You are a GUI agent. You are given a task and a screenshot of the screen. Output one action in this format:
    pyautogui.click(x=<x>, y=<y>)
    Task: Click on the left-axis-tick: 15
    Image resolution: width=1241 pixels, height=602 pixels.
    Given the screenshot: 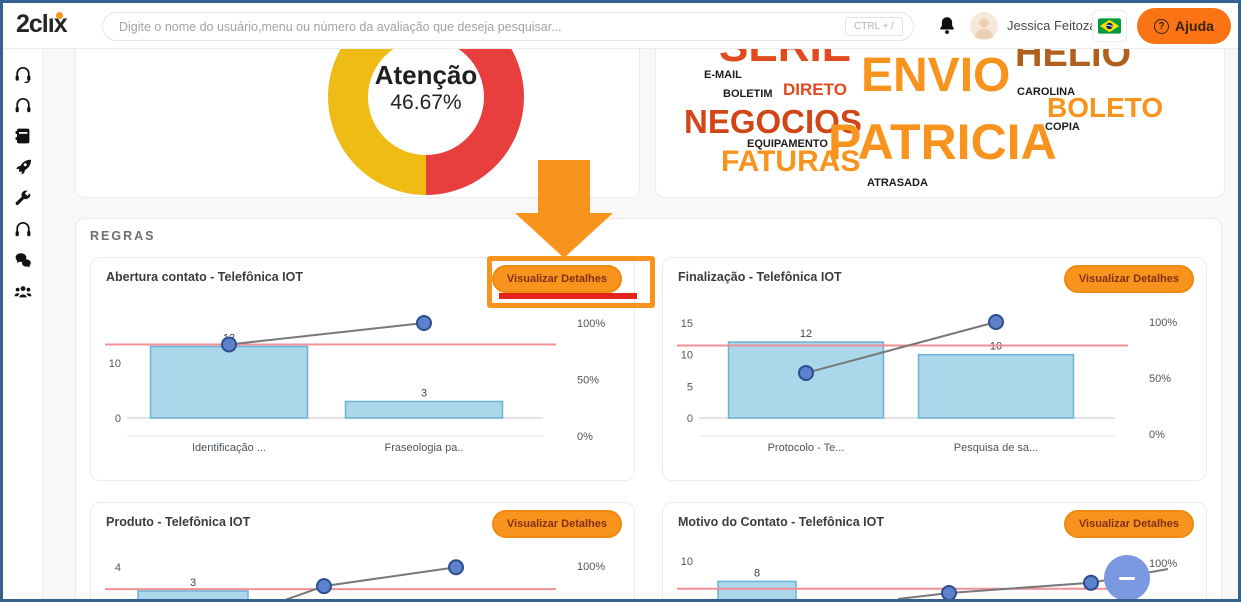 What is the action you would take?
    pyautogui.click(x=687, y=324)
    